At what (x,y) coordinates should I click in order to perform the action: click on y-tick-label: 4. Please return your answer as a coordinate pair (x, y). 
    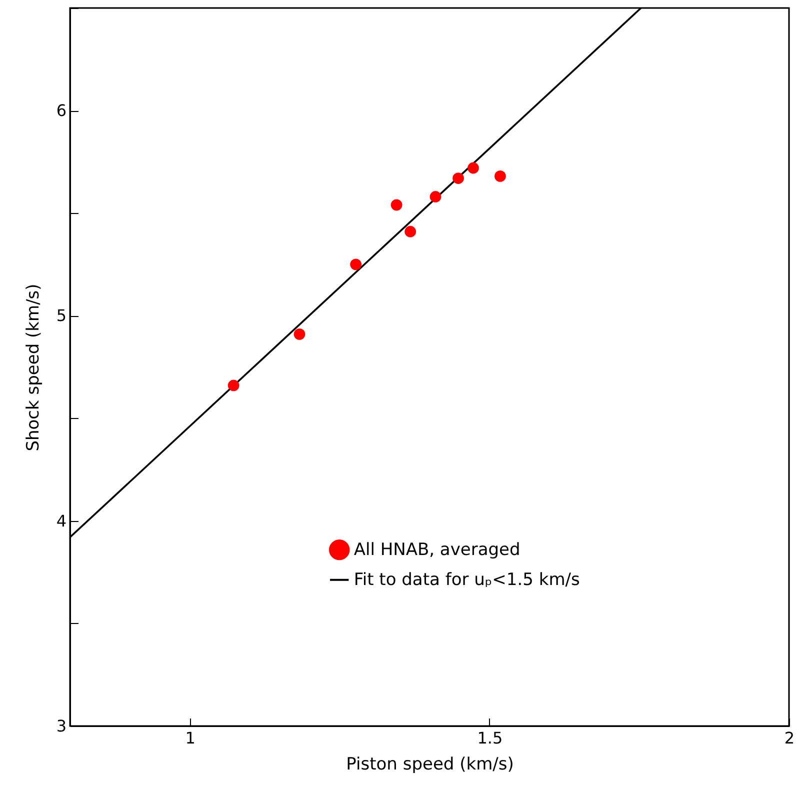
    Looking at the image, I should click on (61, 520).